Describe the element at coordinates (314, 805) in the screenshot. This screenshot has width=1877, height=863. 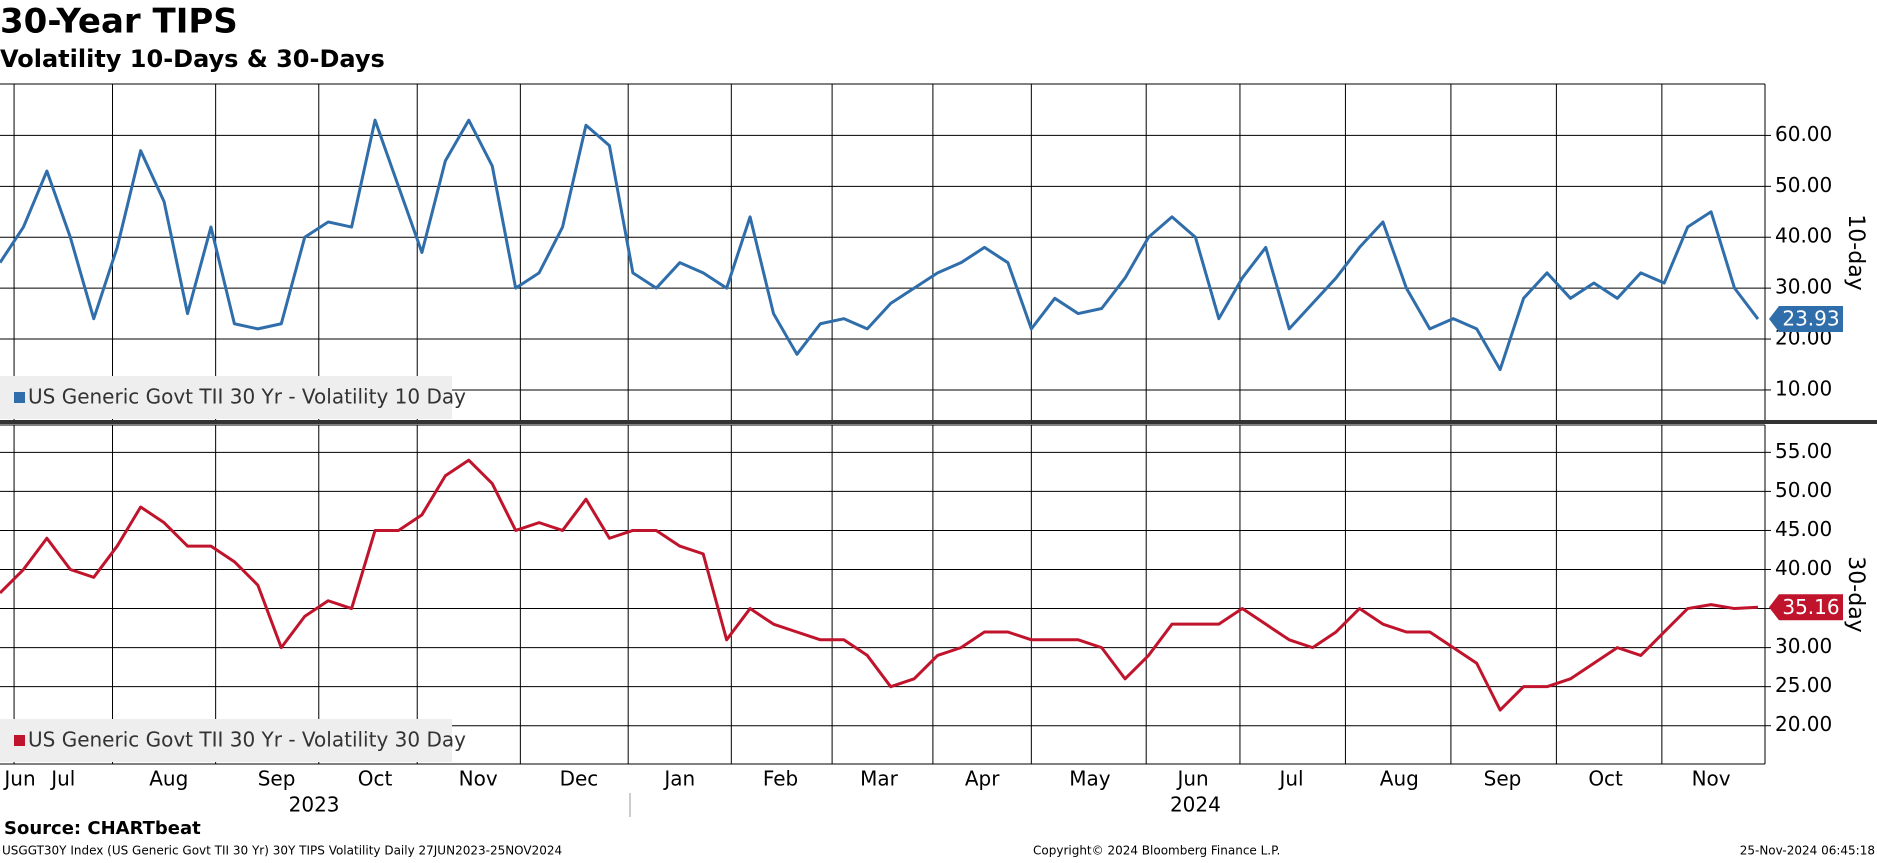
I see `year-label: 2023` at that location.